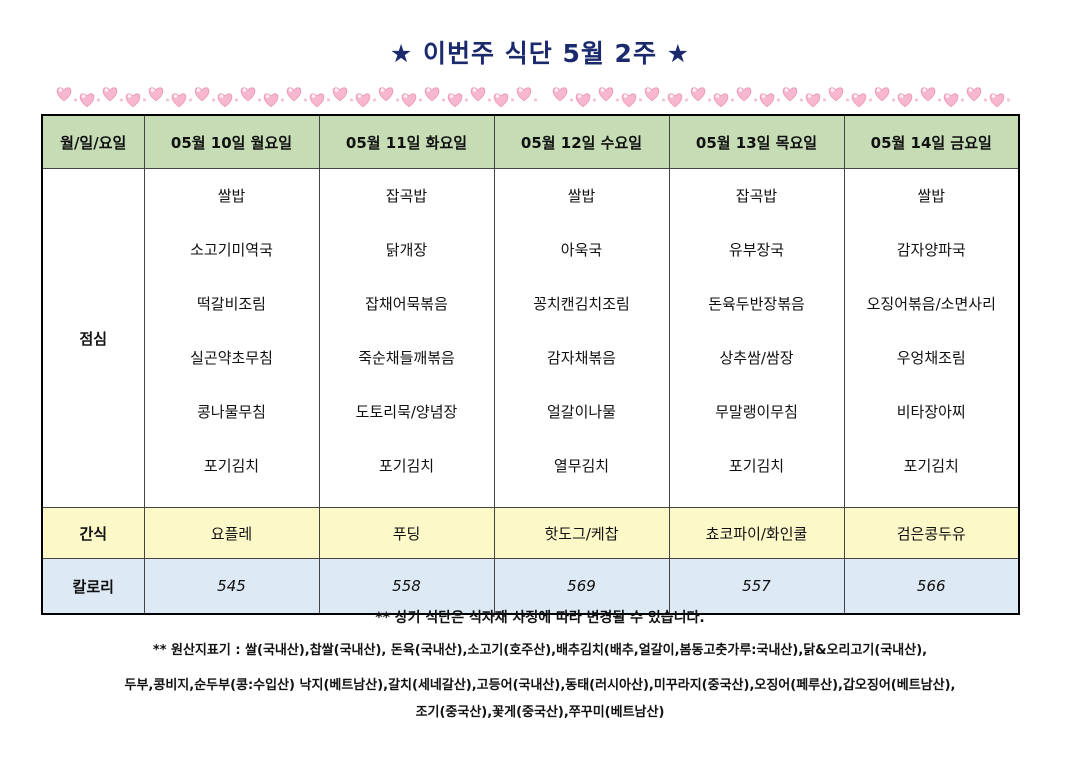 The height and width of the screenshot is (761, 1080). Describe the element at coordinates (406, 338) in the screenshot. I see `lunch-cell: 잡곡밥 닭개장 잡채어묵볶음 죽순채들깨볶음 도토리묵/양념장 포기김치` at that location.